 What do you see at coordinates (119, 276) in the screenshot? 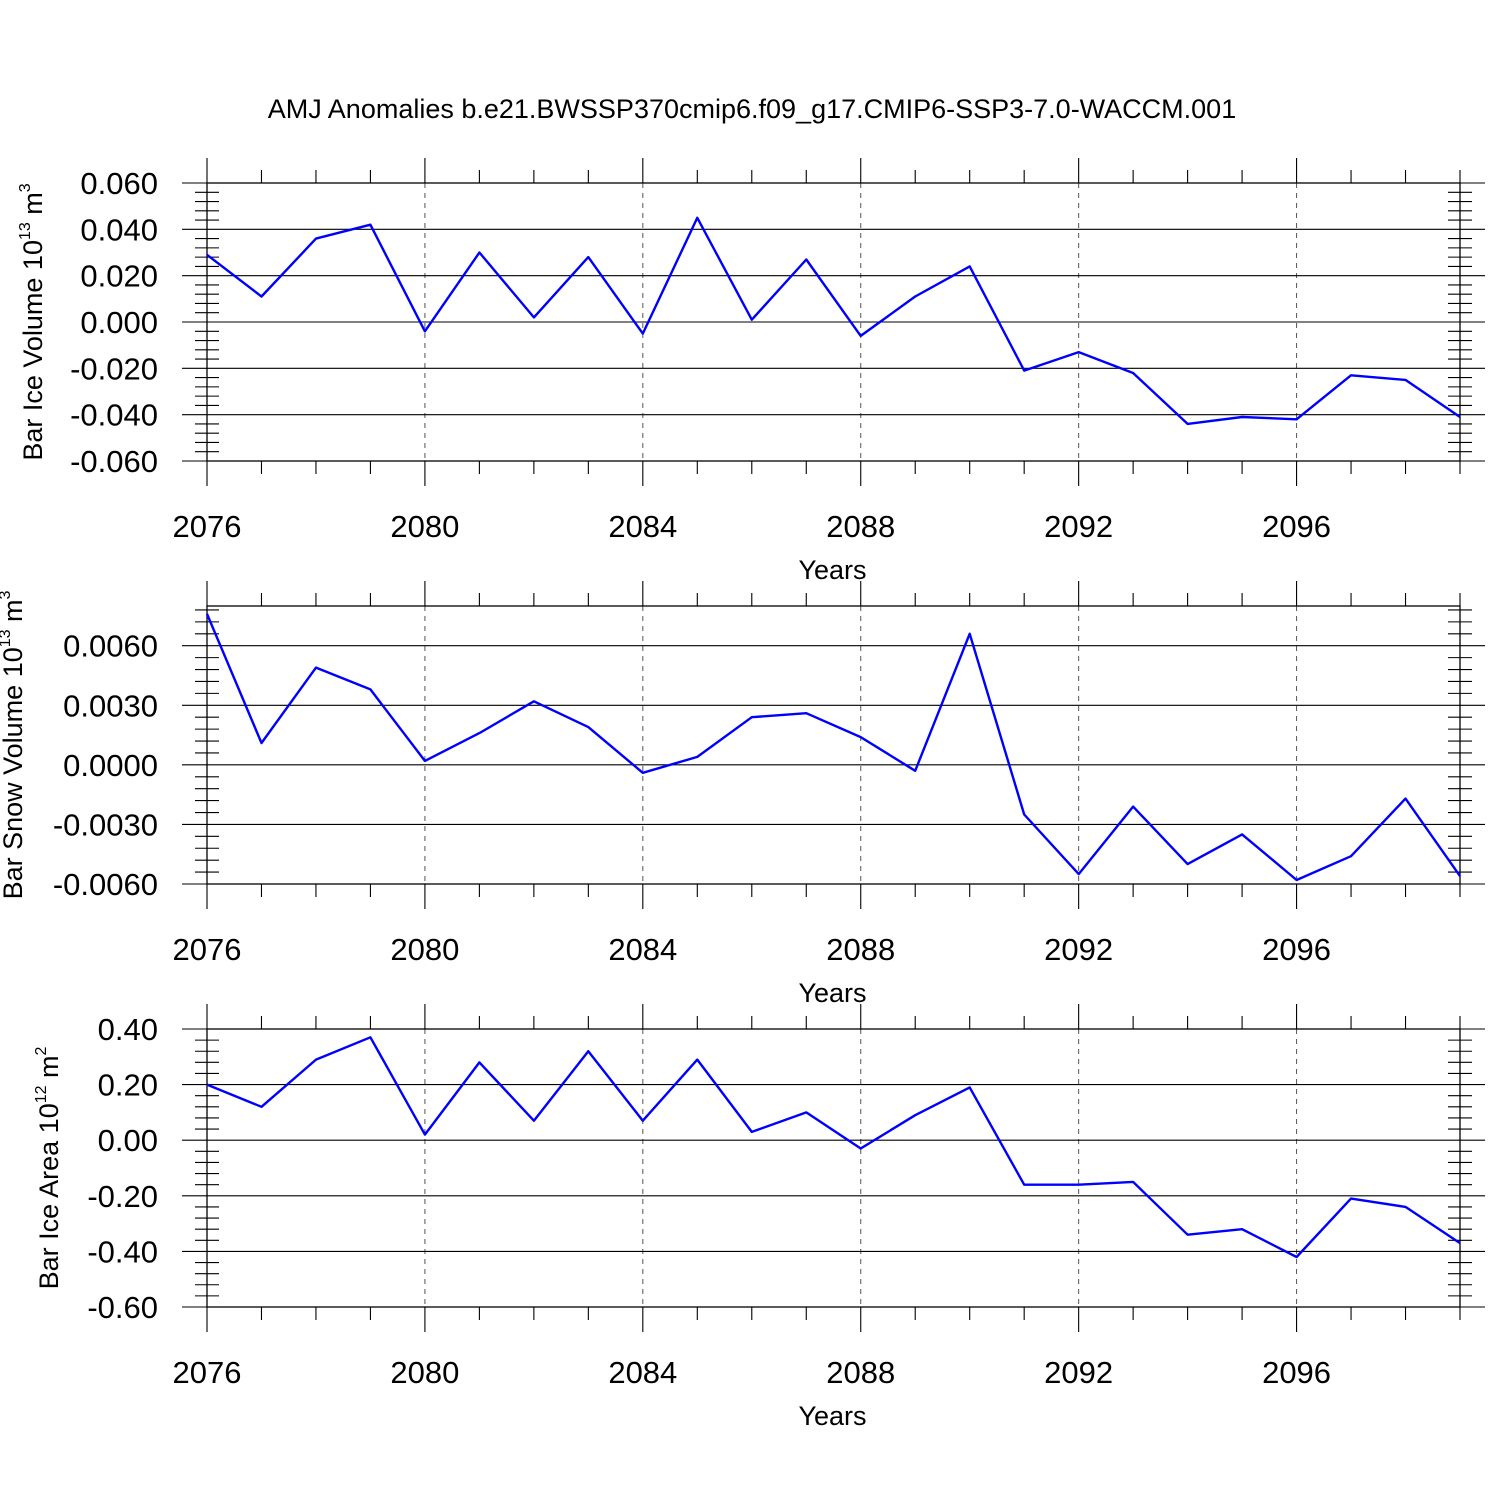
I see `y-tick-label: 0.020` at bounding box center [119, 276].